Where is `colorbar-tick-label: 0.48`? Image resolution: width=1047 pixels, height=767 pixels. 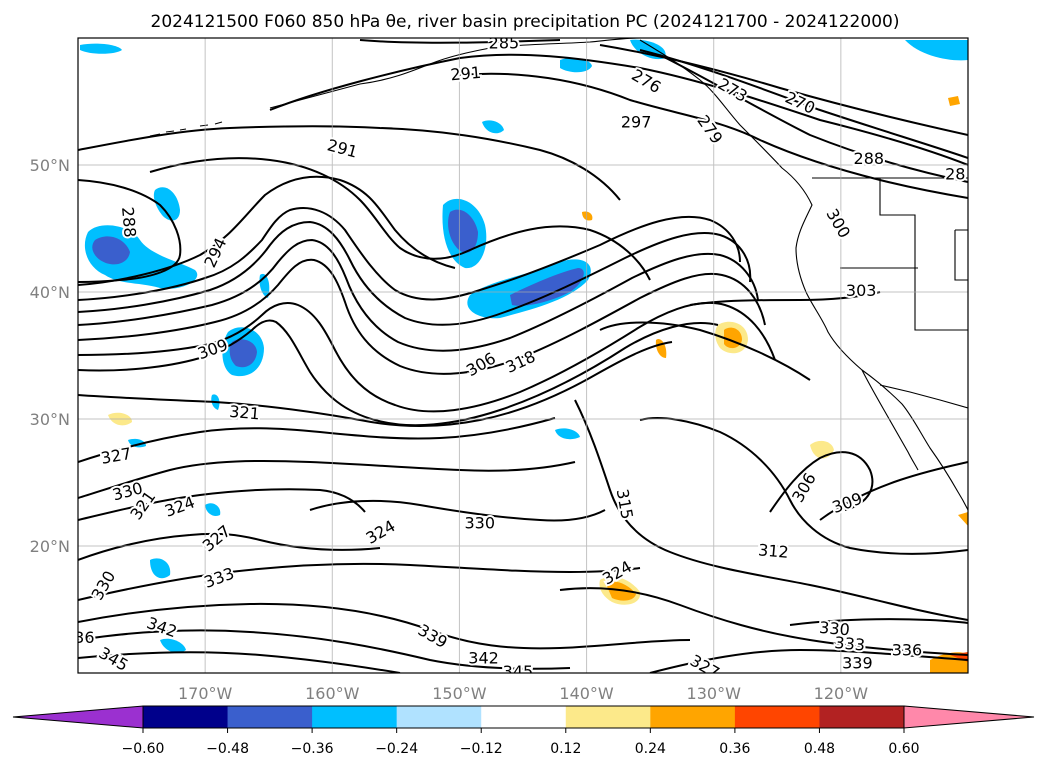 colorbar-tick-label: 0.48 is located at coordinates (819, 749).